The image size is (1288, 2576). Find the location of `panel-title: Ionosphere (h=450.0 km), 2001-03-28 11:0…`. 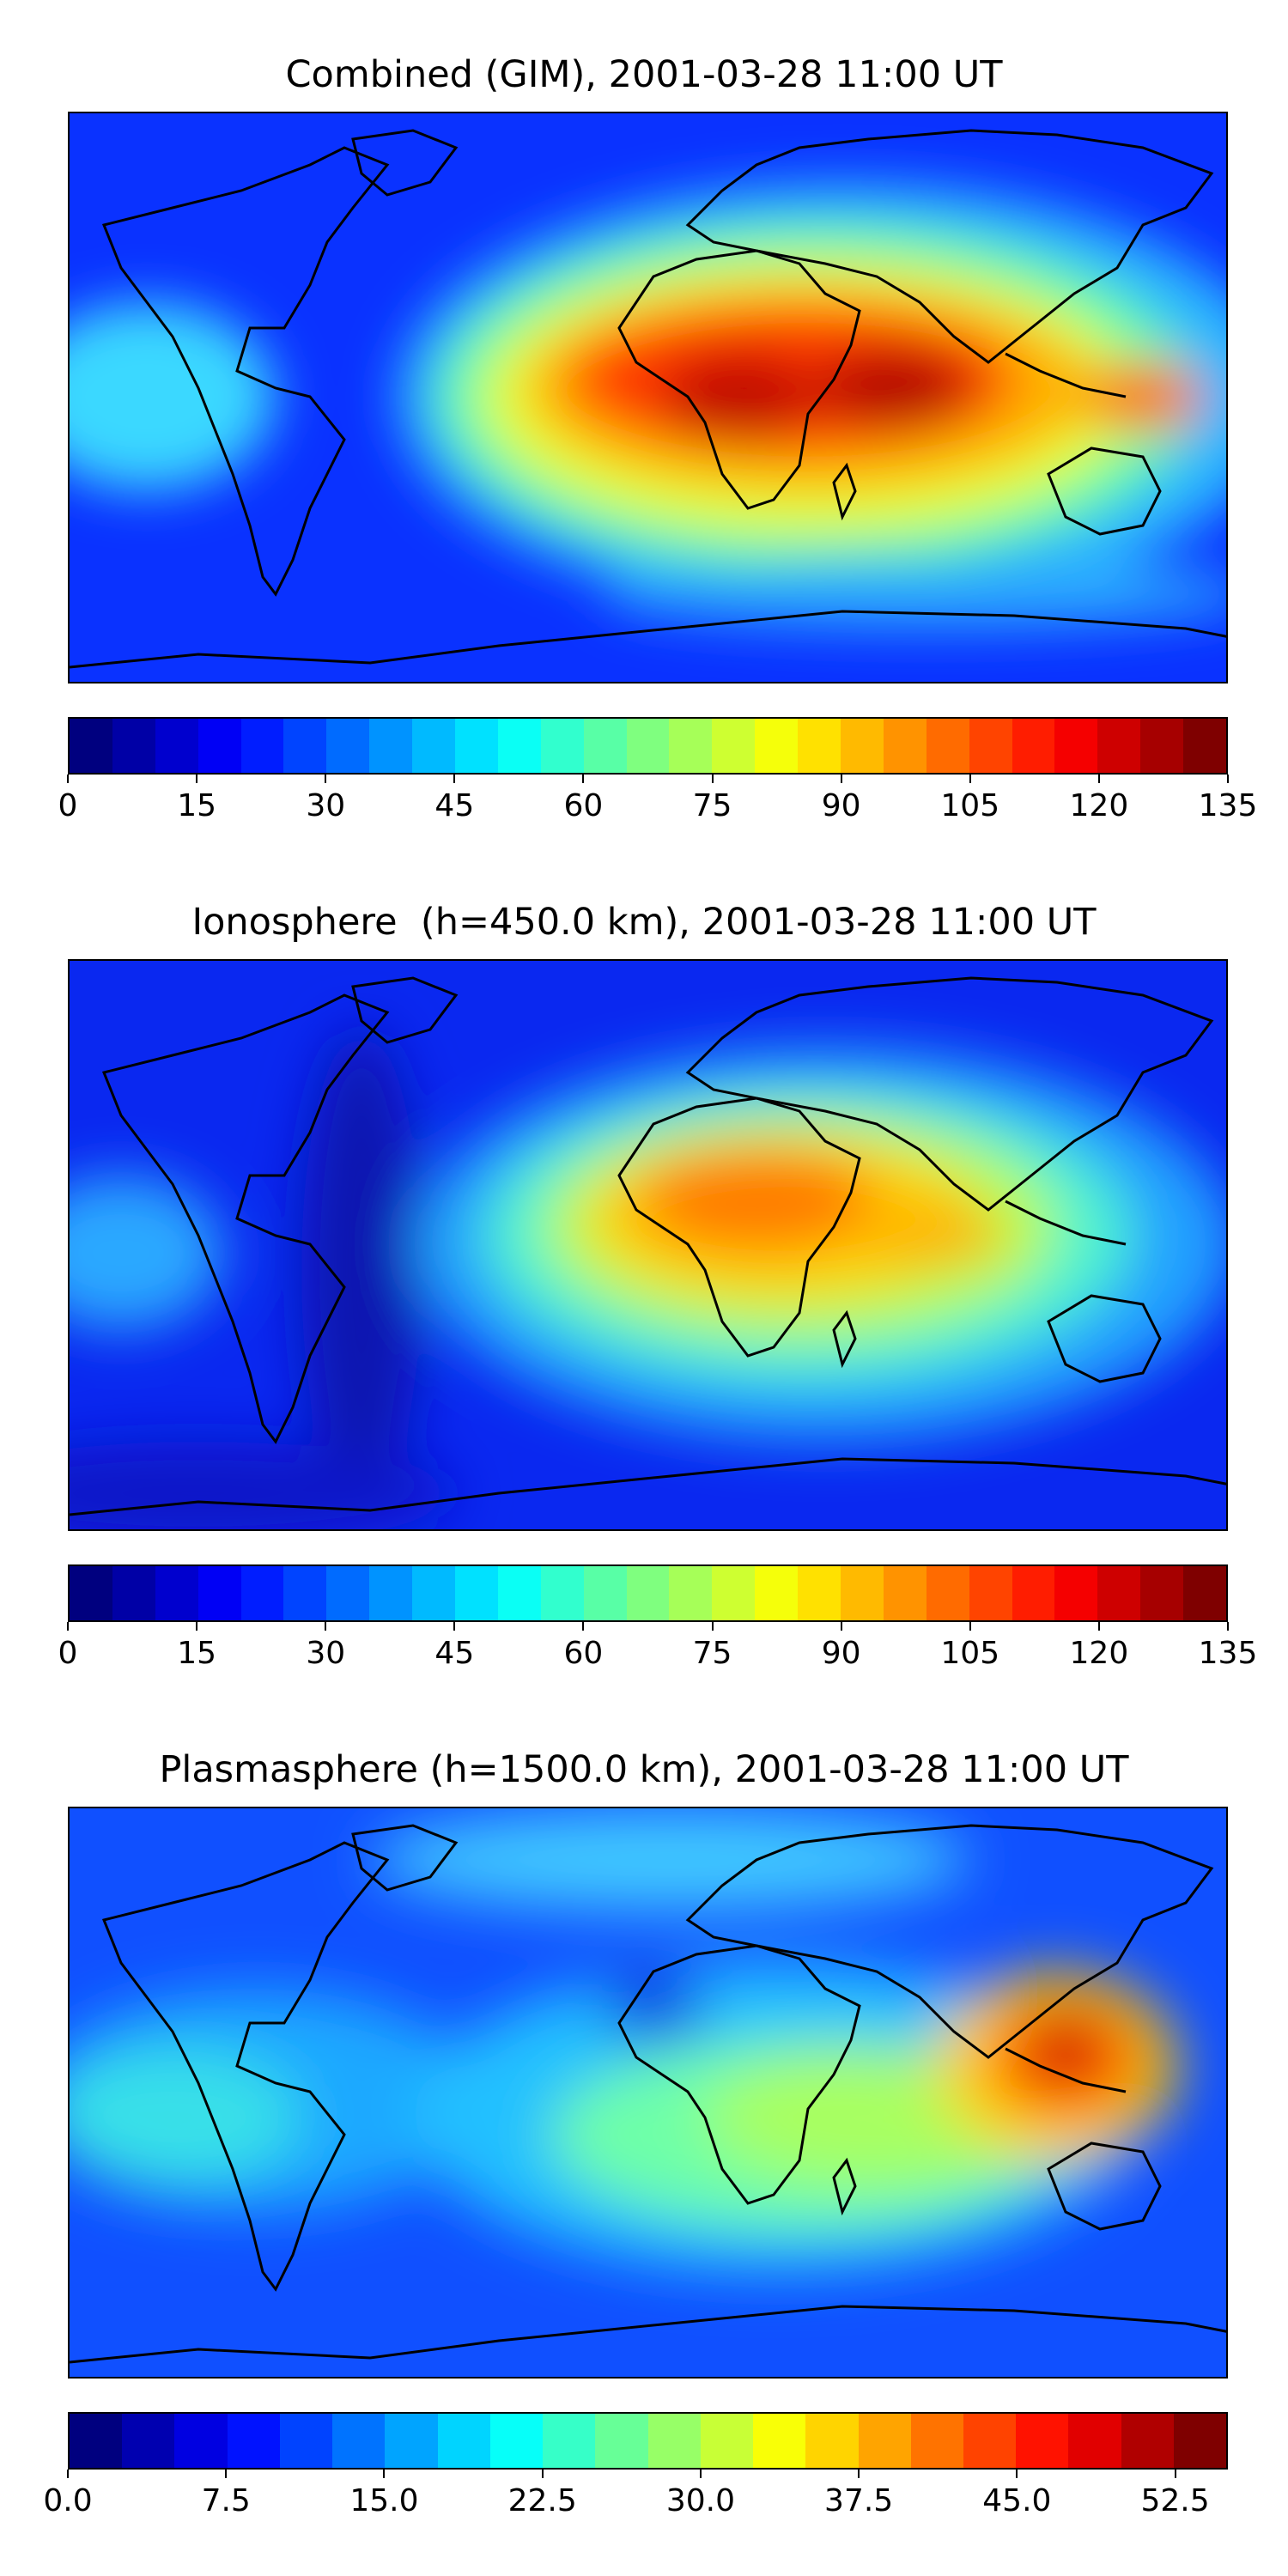

panel-title: Ionosphere (h=450.0 km), 2001-03-28 11:0… is located at coordinates (644, 922).